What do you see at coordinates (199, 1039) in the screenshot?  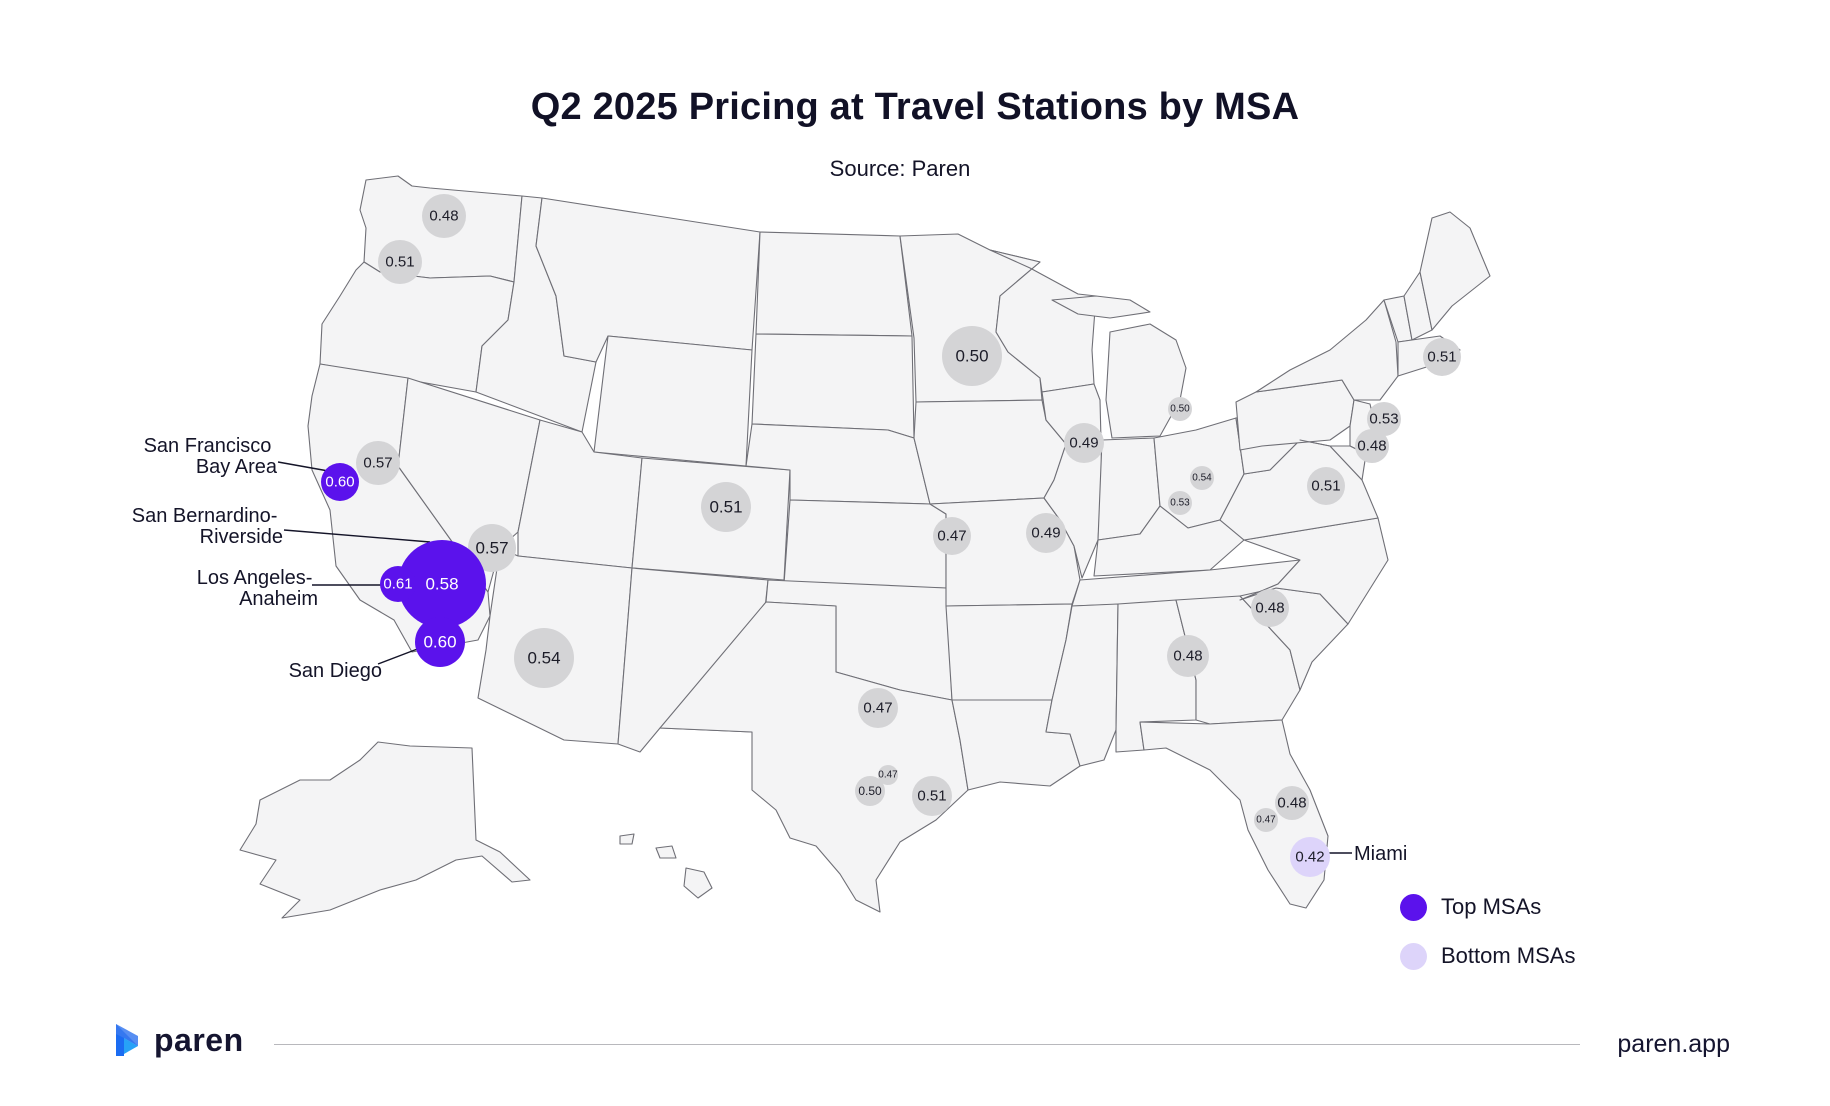 I see `brand-name: paren` at bounding box center [199, 1039].